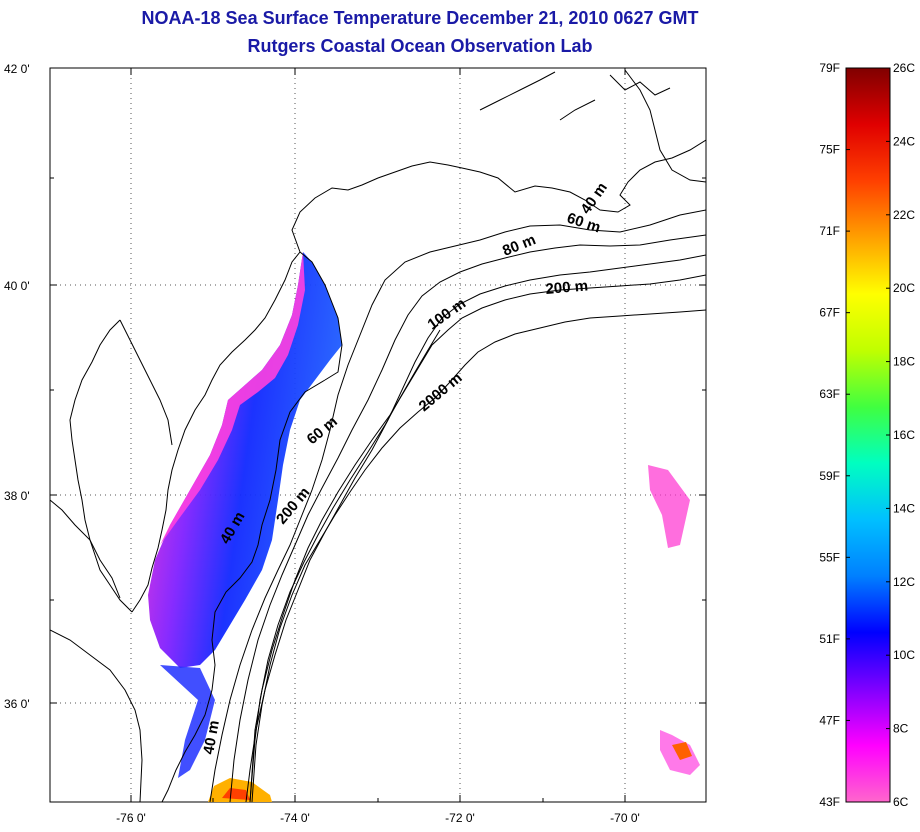  Describe the element at coordinates (682, 751) in the screenshot. I see `sst-southeast-warm-spot` at that location.